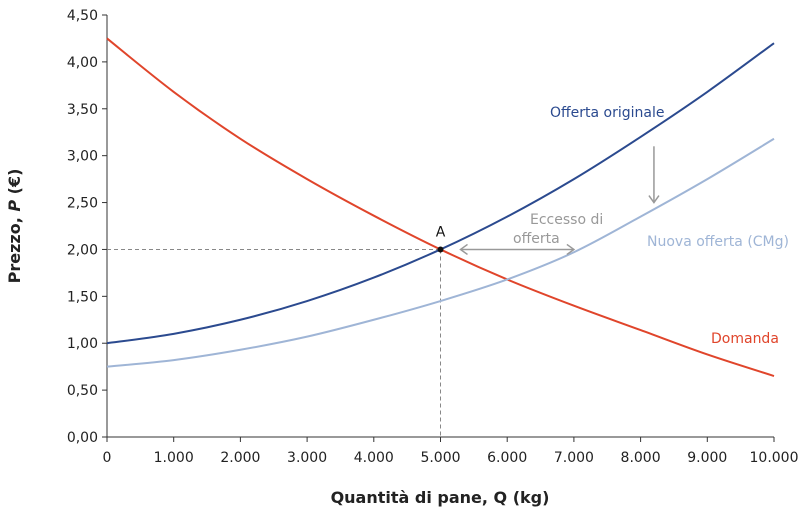 This screenshot has height=518, width=810. Describe the element at coordinates (718, 242) in the screenshot. I see `label-new-supply: Nuova offerta (CMg)` at that location.